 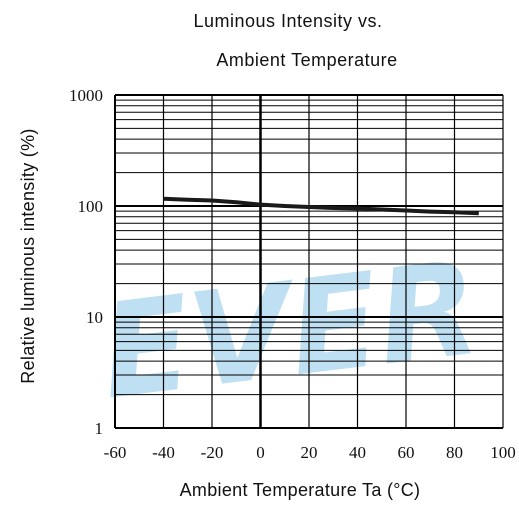 I want to click on y-axis-label: Relative luminous intensity (%), so click(x=28, y=255).